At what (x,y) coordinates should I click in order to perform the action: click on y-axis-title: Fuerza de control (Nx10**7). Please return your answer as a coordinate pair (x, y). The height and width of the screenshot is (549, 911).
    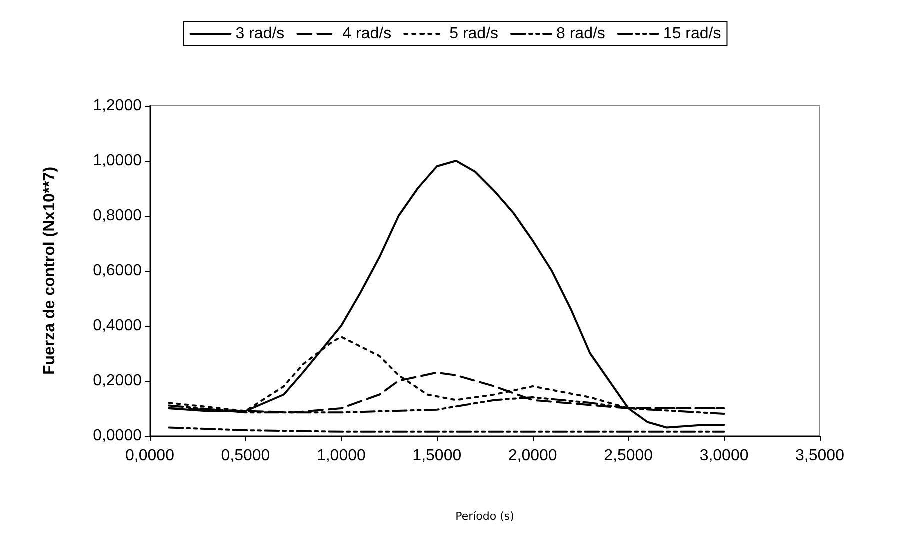
    Looking at the image, I should click on (50, 271).